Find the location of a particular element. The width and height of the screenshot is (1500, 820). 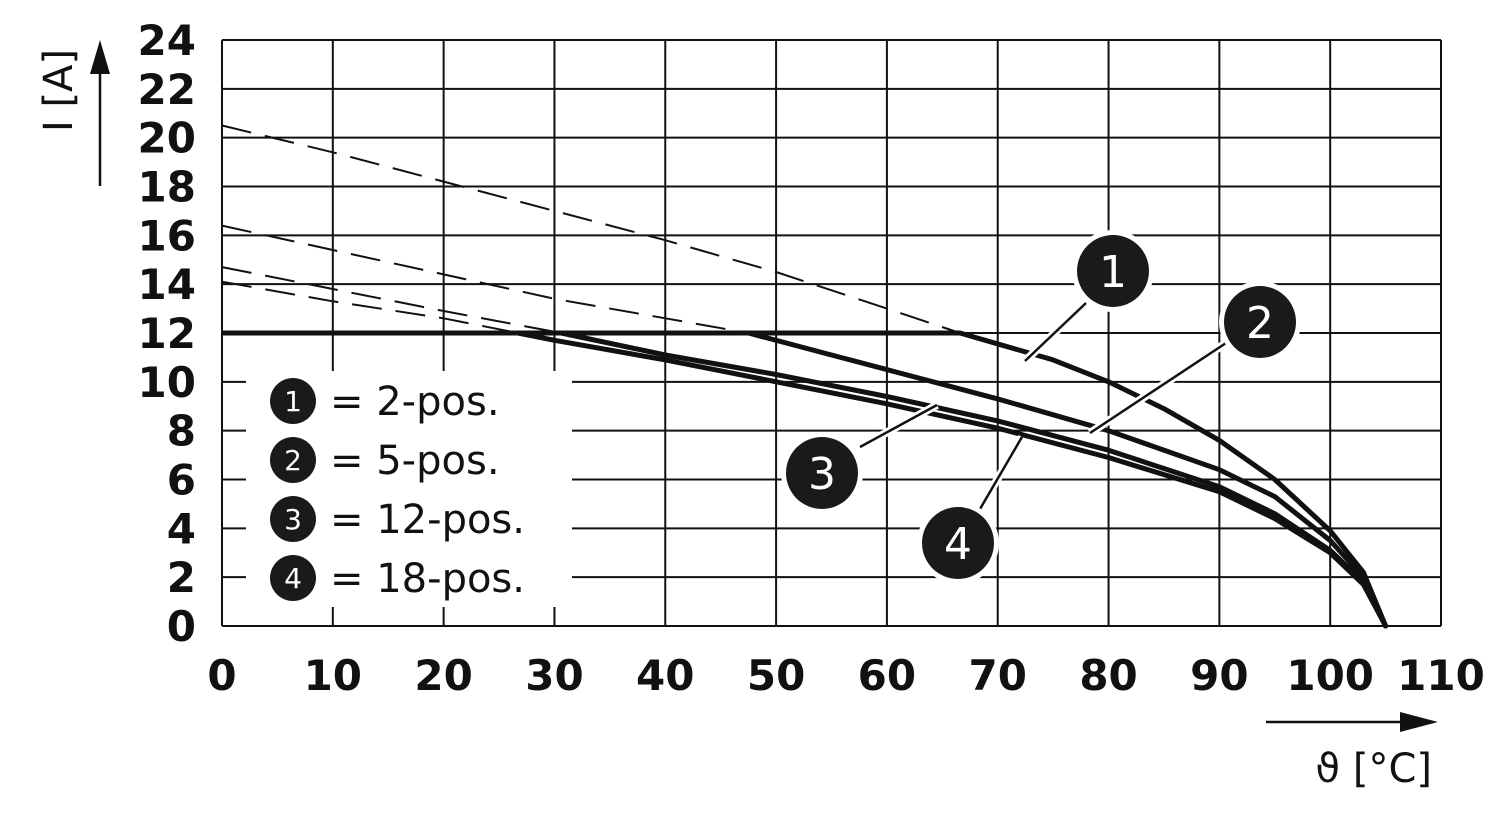

badge-number: 2 is located at coordinates (1260, 323).